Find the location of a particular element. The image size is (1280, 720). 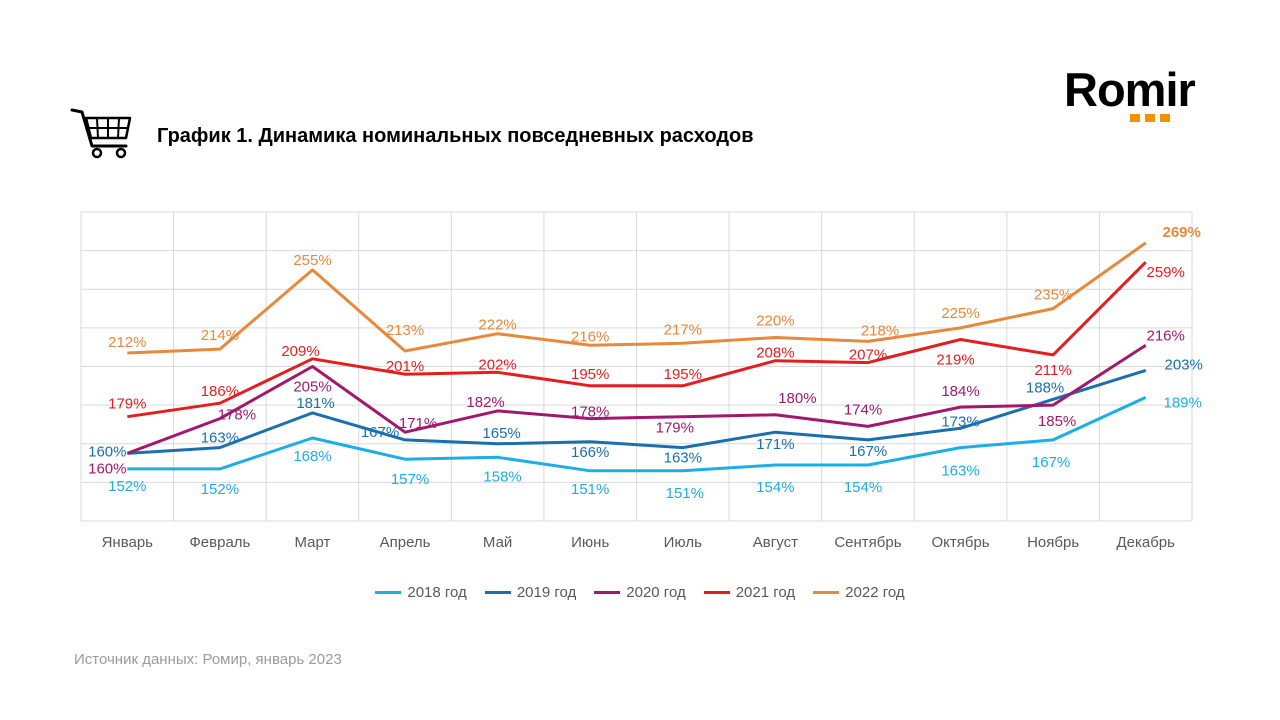

data-label: 214% is located at coordinates (220, 335).